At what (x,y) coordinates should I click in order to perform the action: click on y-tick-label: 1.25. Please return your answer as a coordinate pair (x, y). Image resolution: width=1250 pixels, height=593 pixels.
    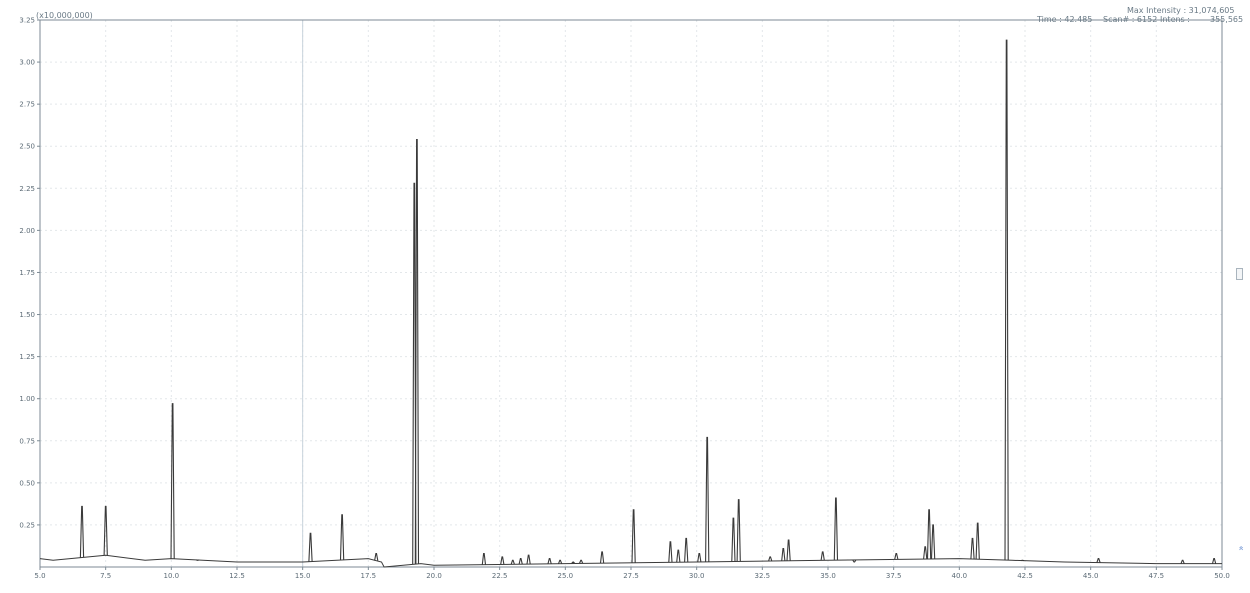
    Looking at the image, I should click on (27, 357).